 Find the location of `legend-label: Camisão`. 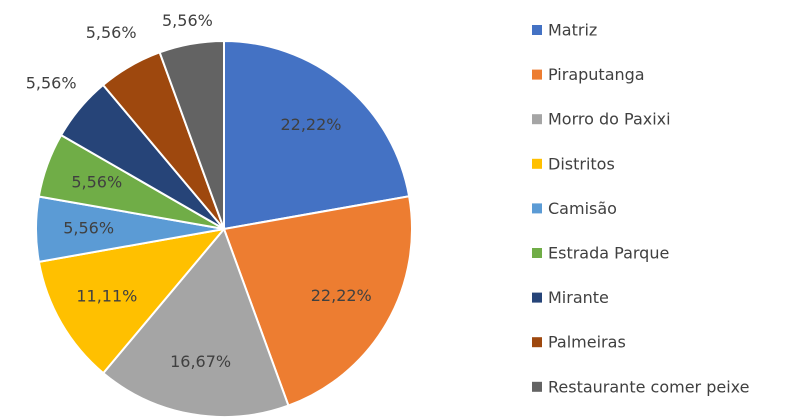

legend-label: Camisão is located at coordinates (582, 208).